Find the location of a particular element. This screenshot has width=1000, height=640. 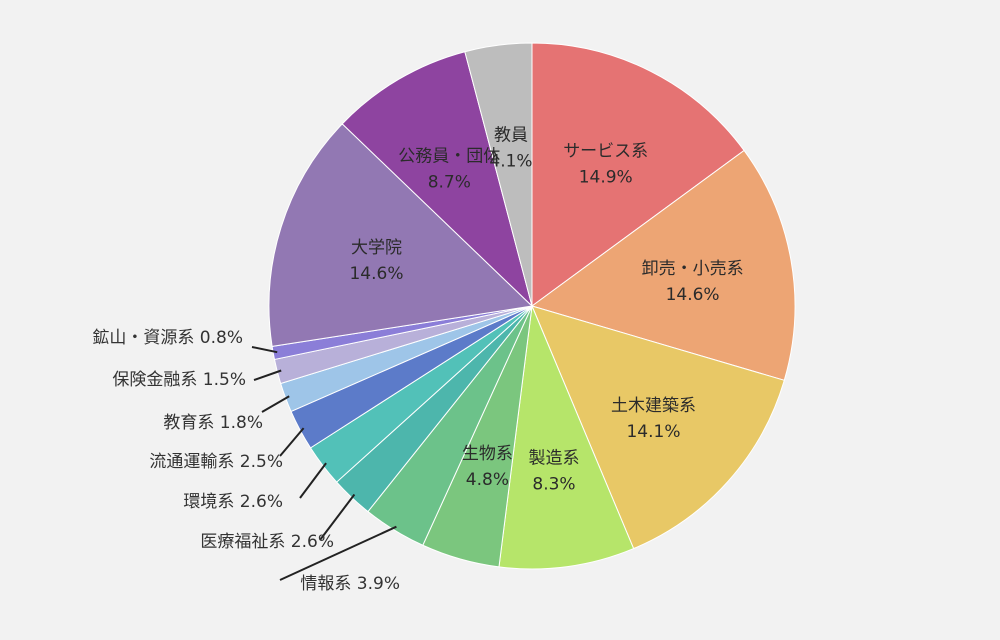

slice-label-outside: 流通運輸系 2.5% is located at coordinates (216, 462).